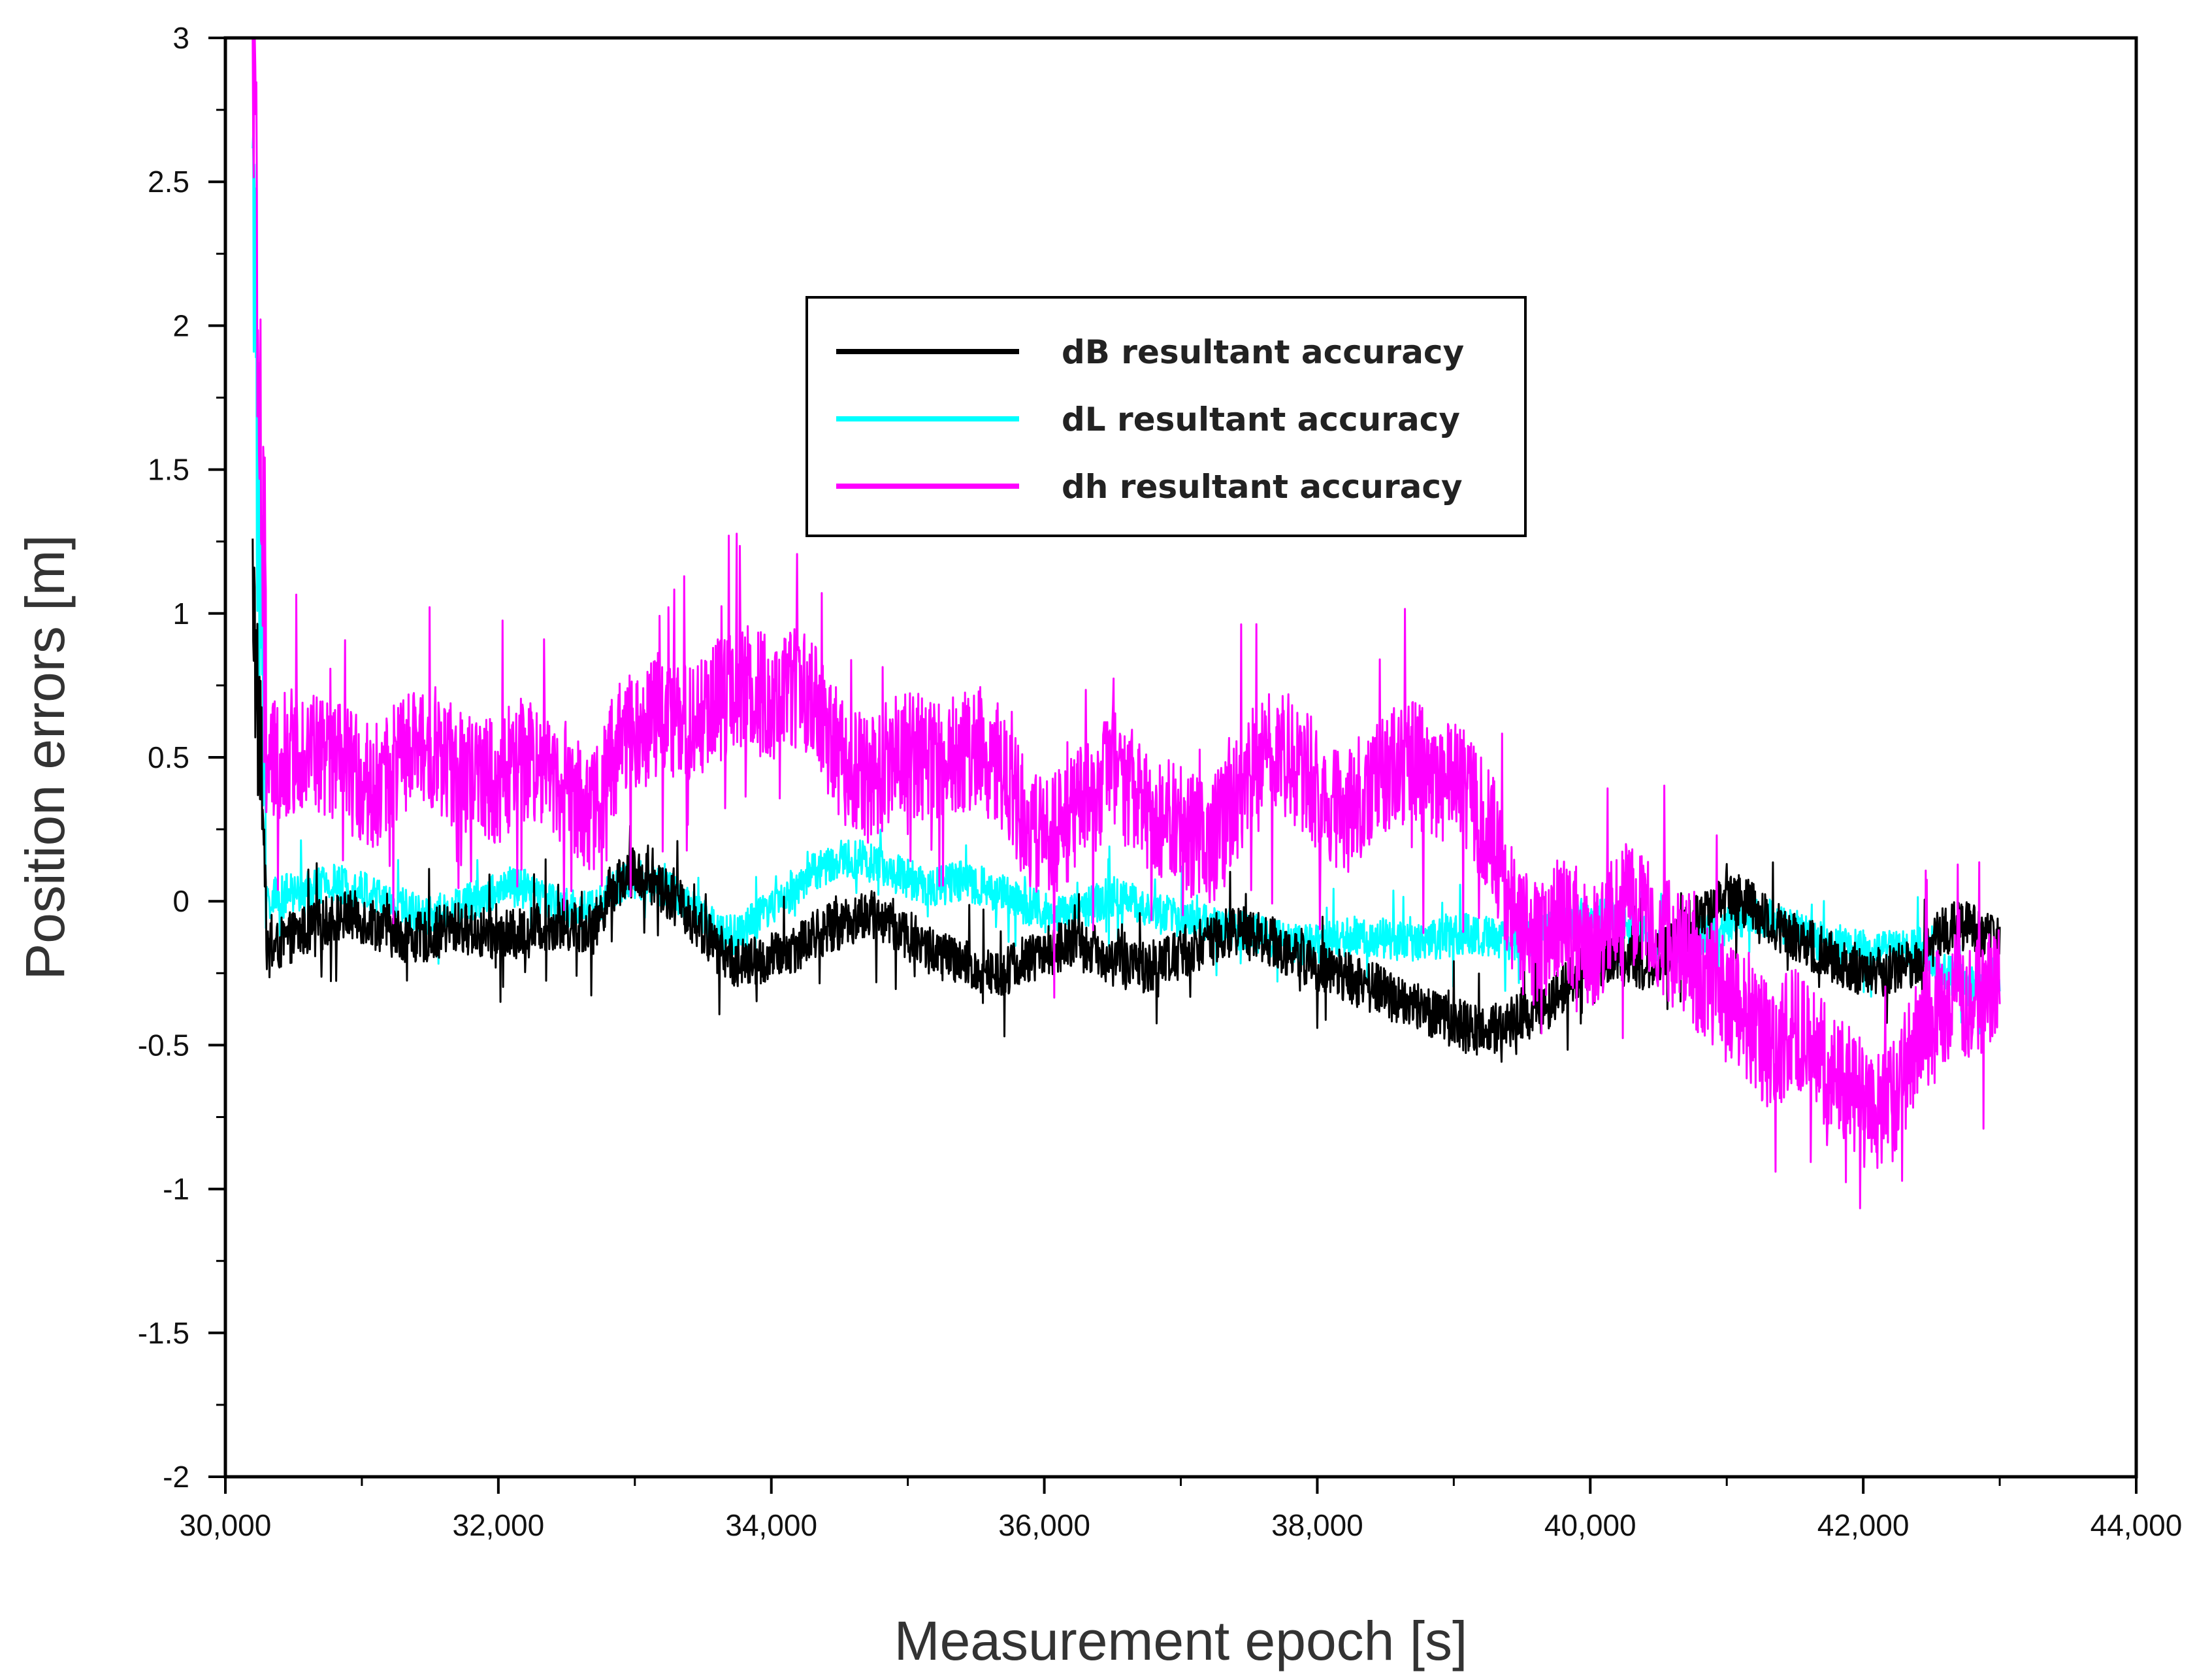 Image resolution: width=2212 pixels, height=1680 pixels. Describe the element at coordinates (181, 38) in the screenshot. I see `y-tick-label: 3` at that location.